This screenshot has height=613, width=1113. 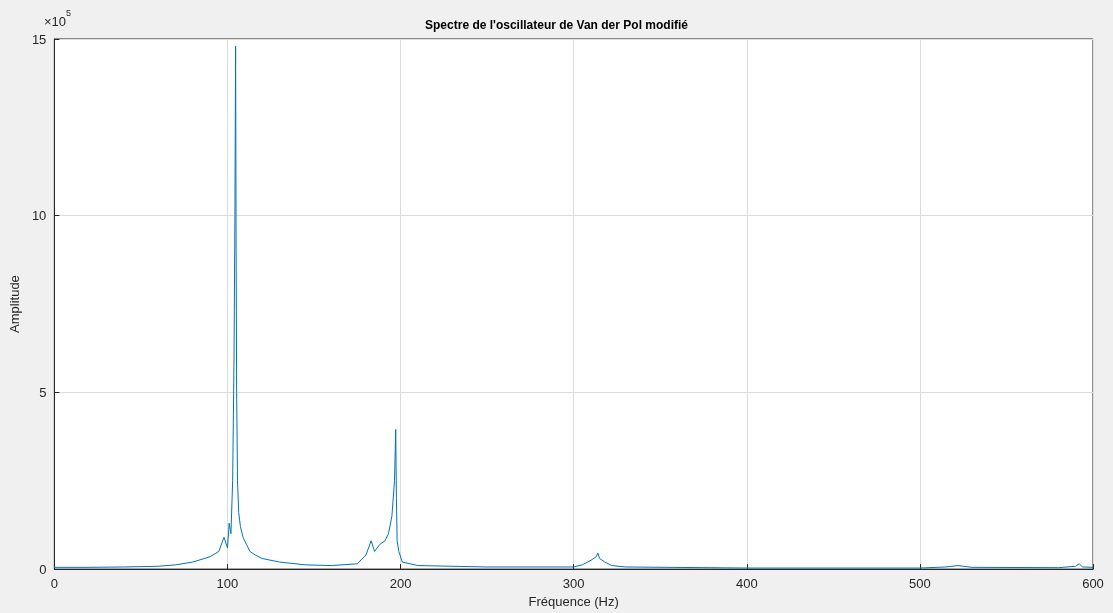 What do you see at coordinates (920, 584) in the screenshot?
I see `x-tick-label: 500` at bounding box center [920, 584].